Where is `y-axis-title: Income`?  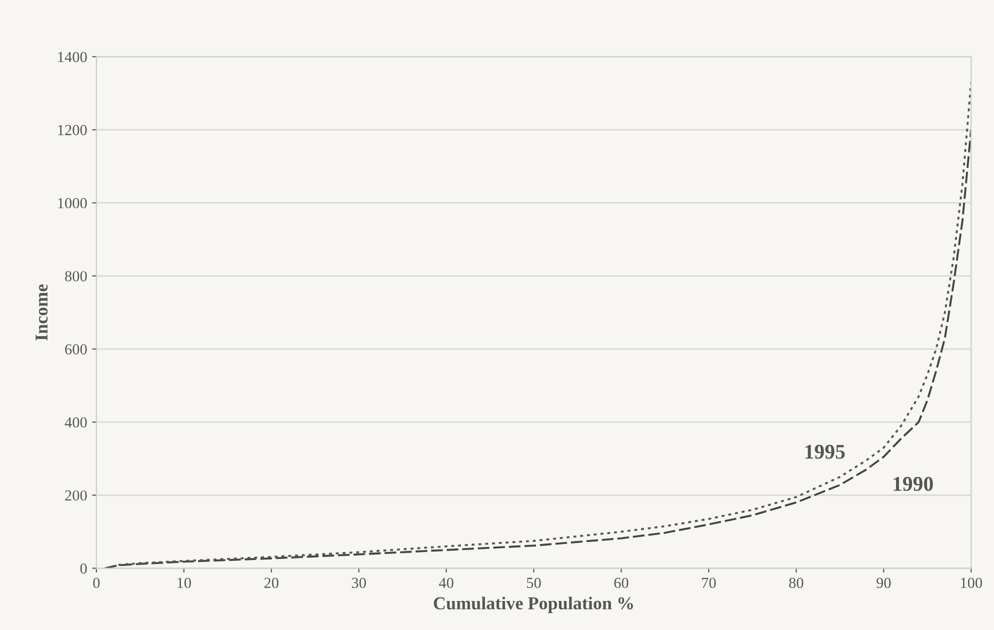 y-axis-title: Income is located at coordinates (42, 312).